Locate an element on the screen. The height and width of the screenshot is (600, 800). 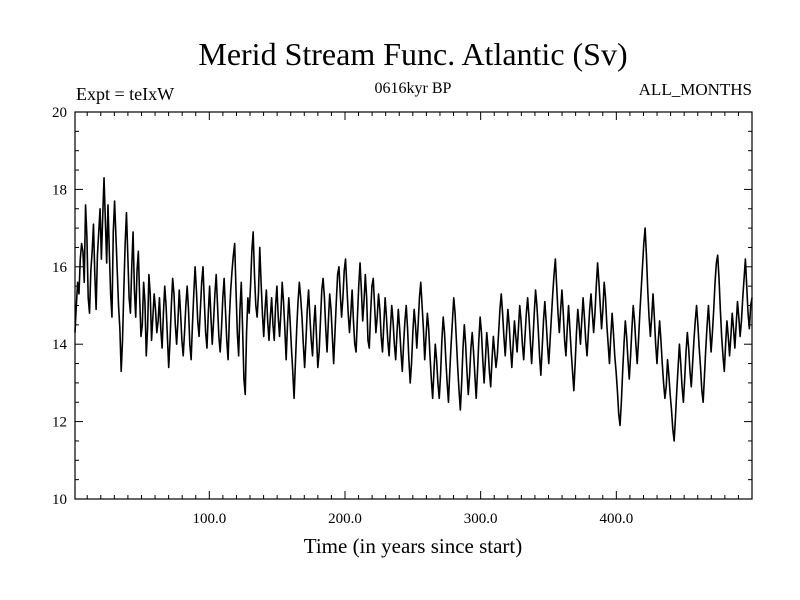
period-label: 0616kyr BP is located at coordinates (413, 88).